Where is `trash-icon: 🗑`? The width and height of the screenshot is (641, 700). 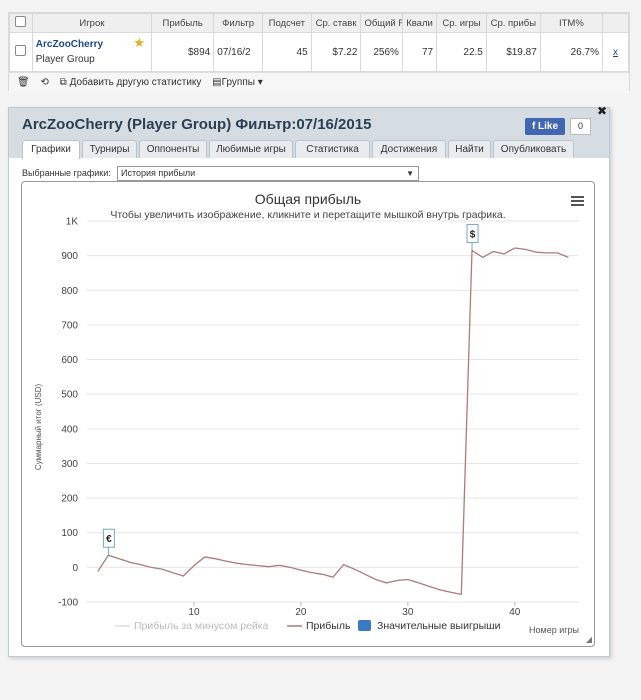 trash-icon: 🗑 is located at coordinates (23, 82).